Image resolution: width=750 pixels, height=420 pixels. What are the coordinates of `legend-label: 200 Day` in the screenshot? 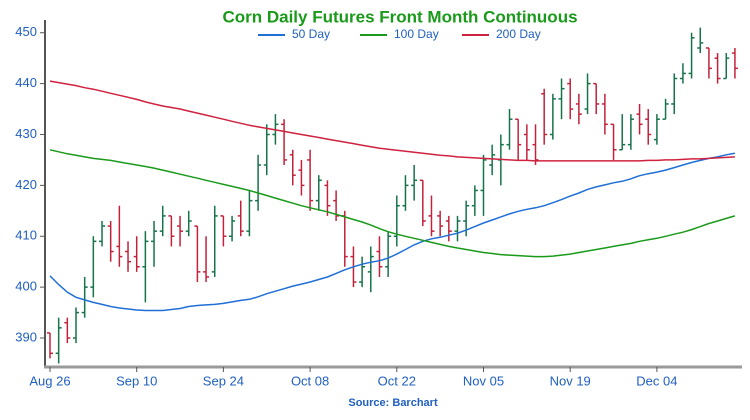 It's located at (518, 34).